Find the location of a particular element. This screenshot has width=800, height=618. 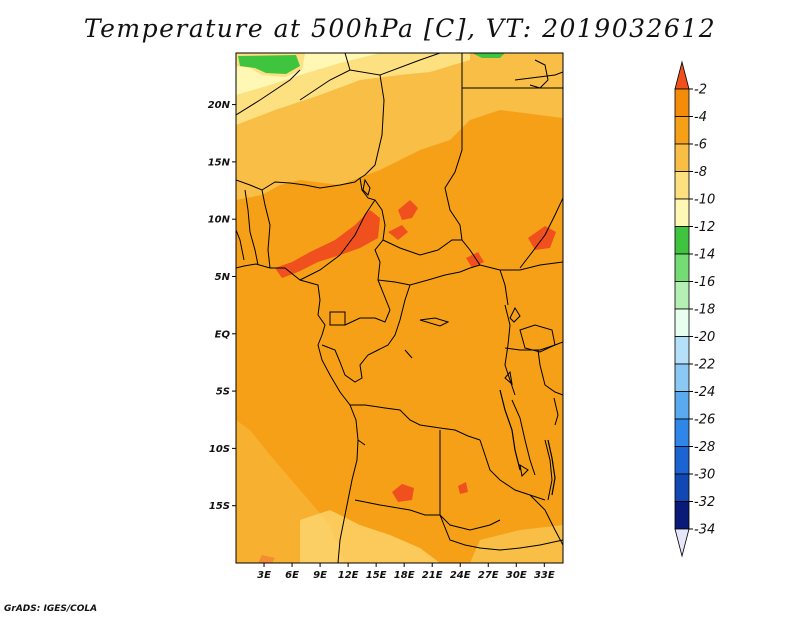

colorbar-label: -34 is located at coordinates (704, 530).